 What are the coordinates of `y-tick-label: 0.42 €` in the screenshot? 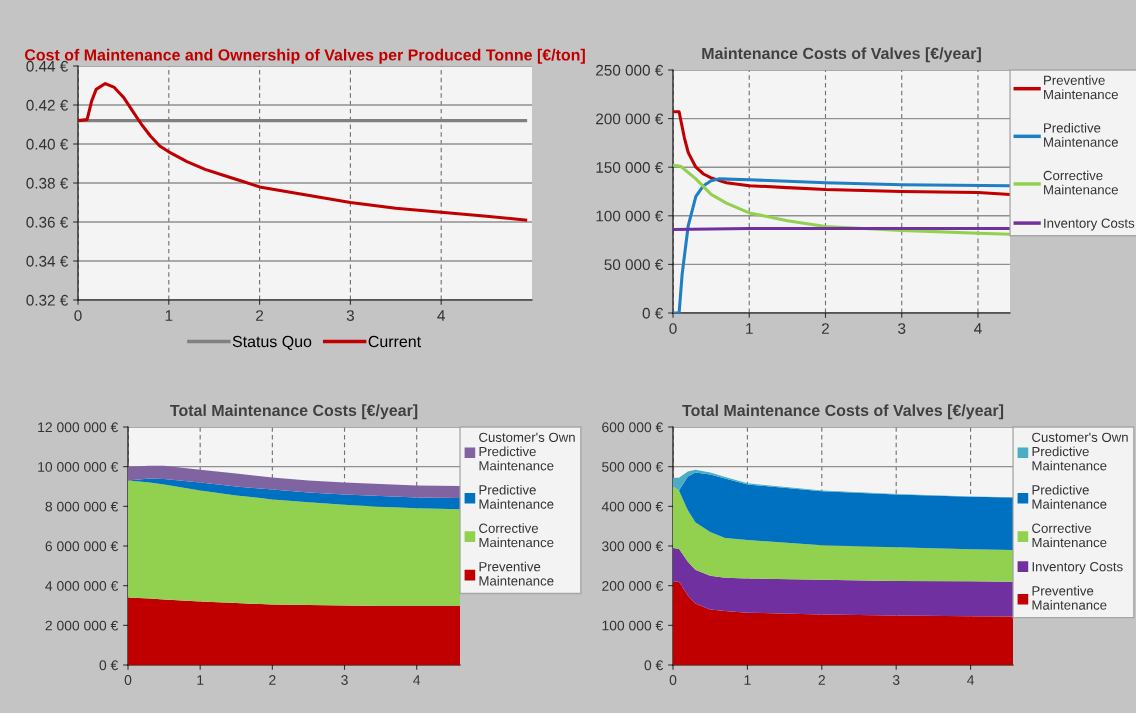 It's located at (47, 105).